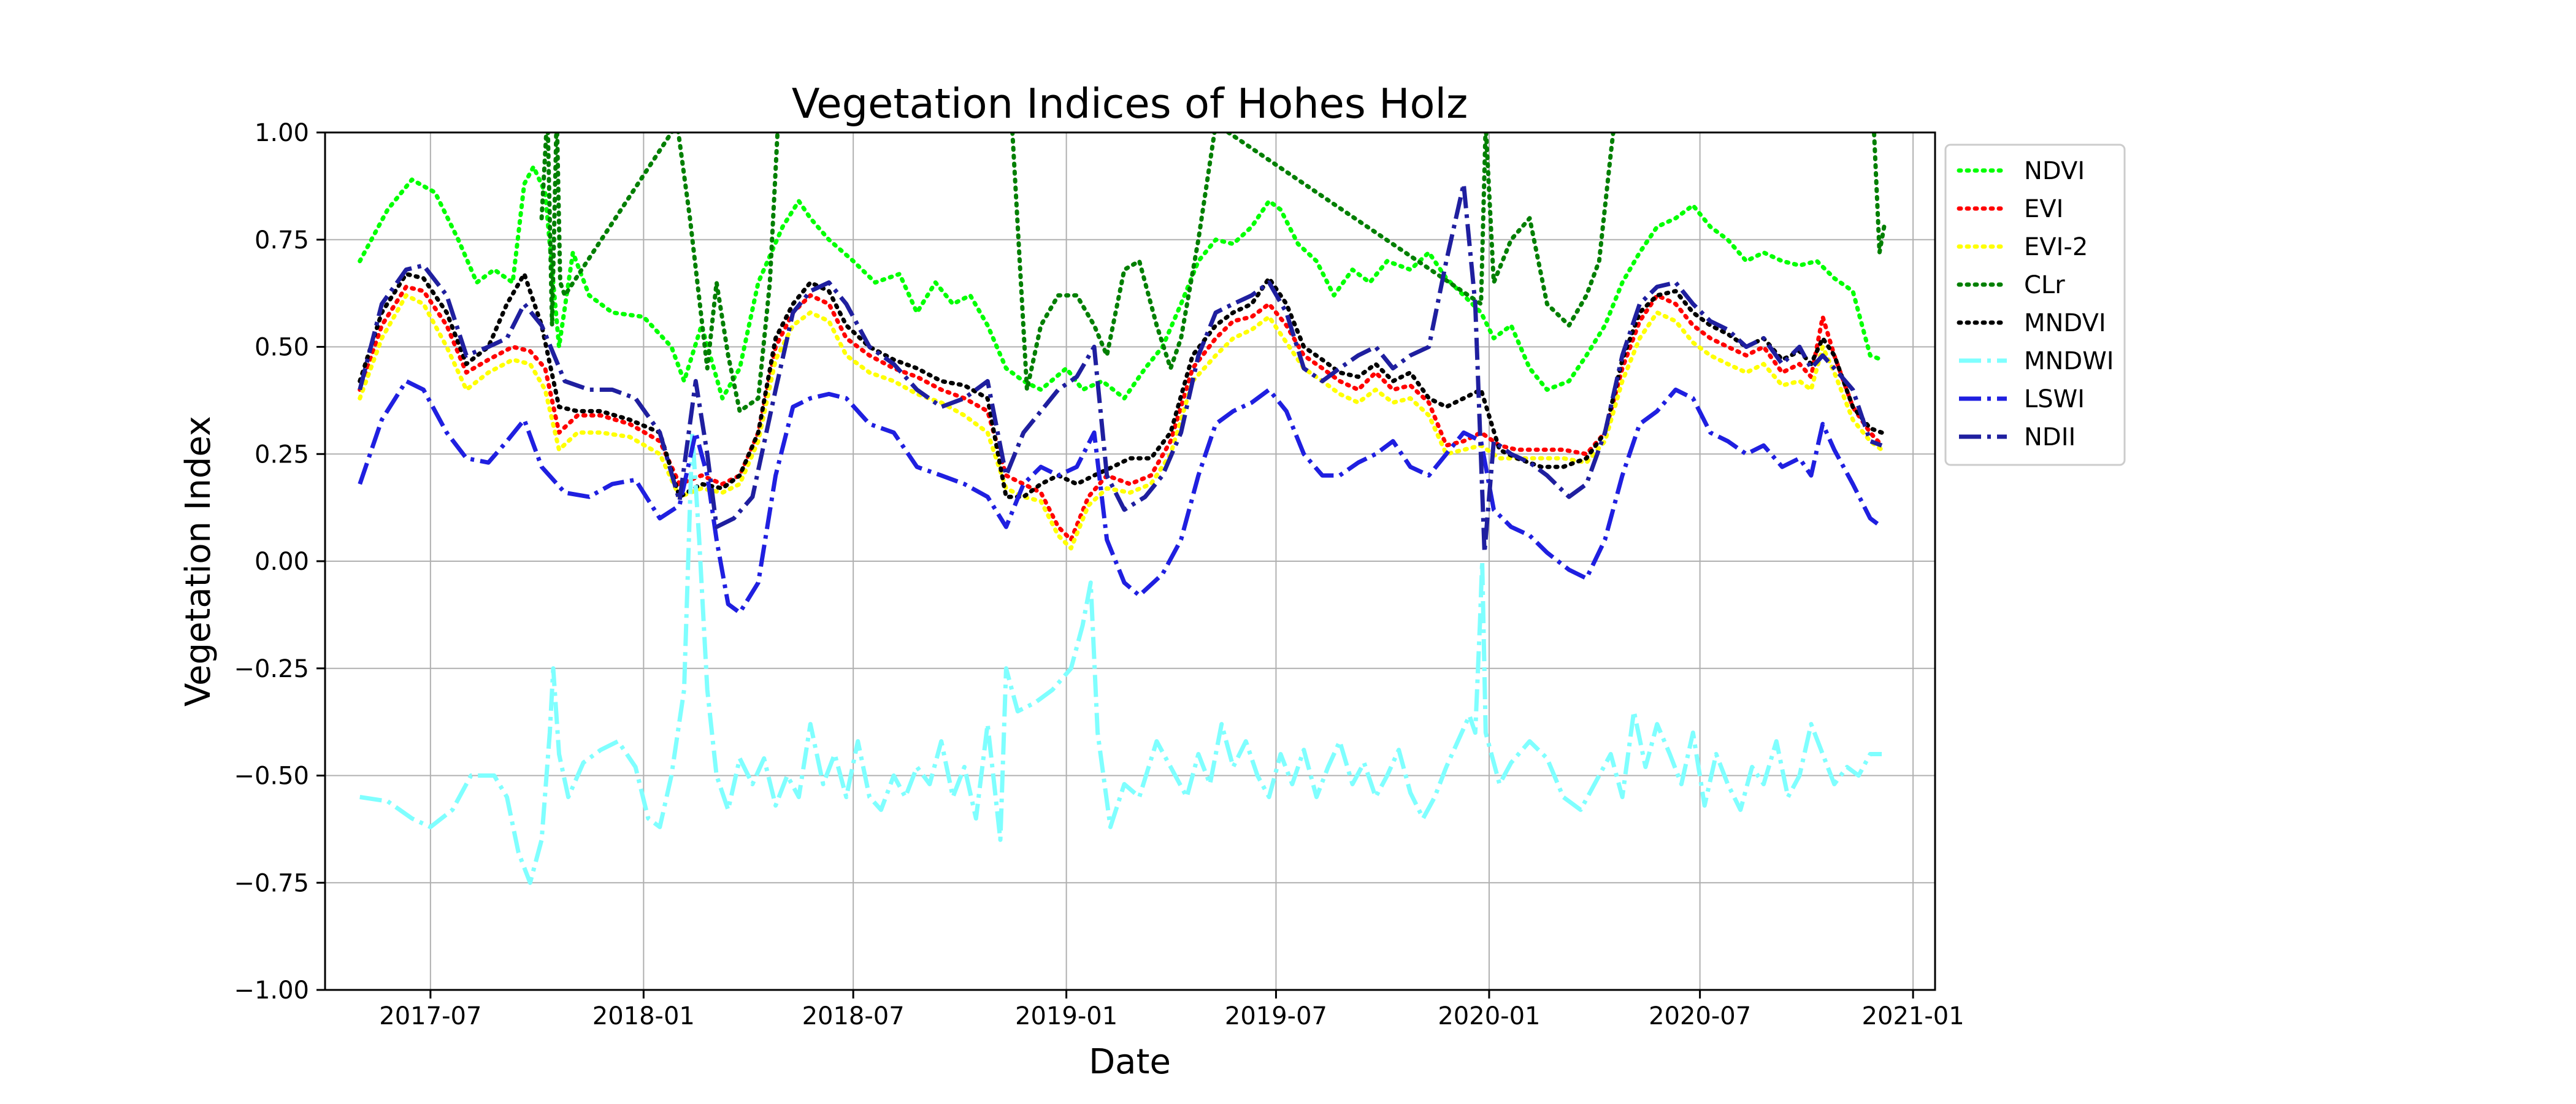 This screenshot has width=2576, height=1104. I want to click on y-tick-label: −0.75, so click(271, 883).